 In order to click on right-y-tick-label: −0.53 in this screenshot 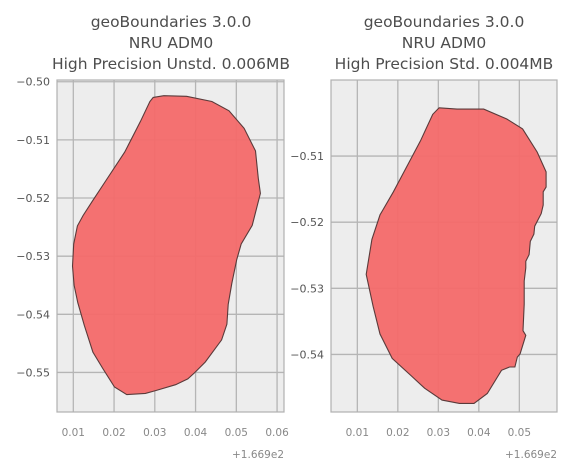, I will do `click(307, 288)`.